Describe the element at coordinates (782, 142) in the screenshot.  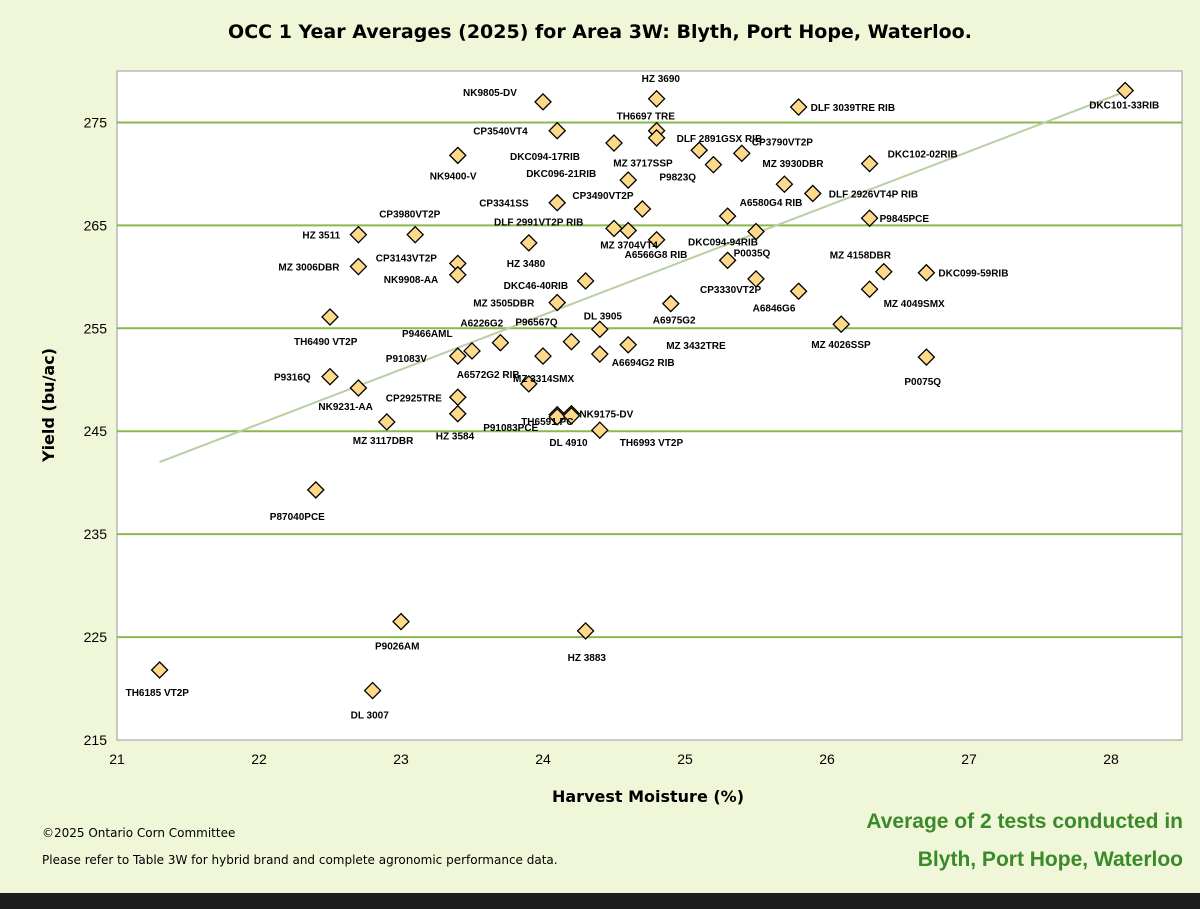
I see `point-label: CP3790VT2P` at that location.